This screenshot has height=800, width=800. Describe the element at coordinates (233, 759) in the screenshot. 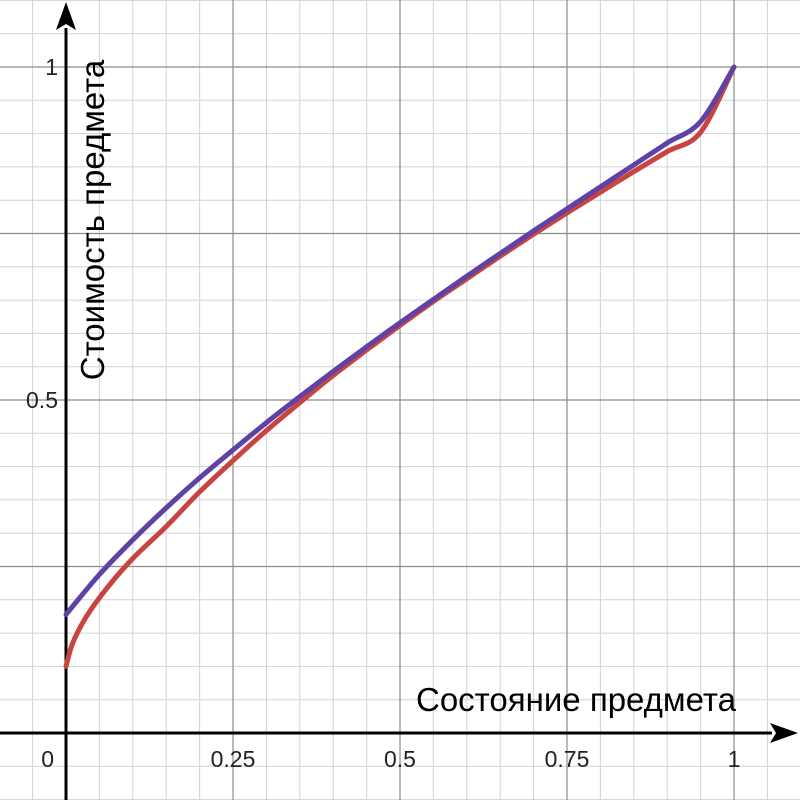

I see `x-tick-label: 0.25` at that location.